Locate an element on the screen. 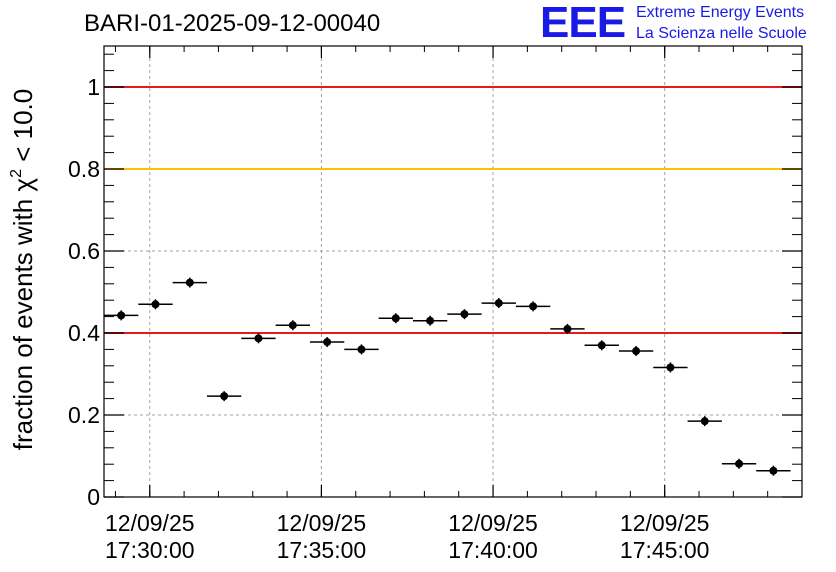 The height and width of the screenshot is (572, 836). x-tick-label-time: 17:30:00 is located at coordinates (150, 550).